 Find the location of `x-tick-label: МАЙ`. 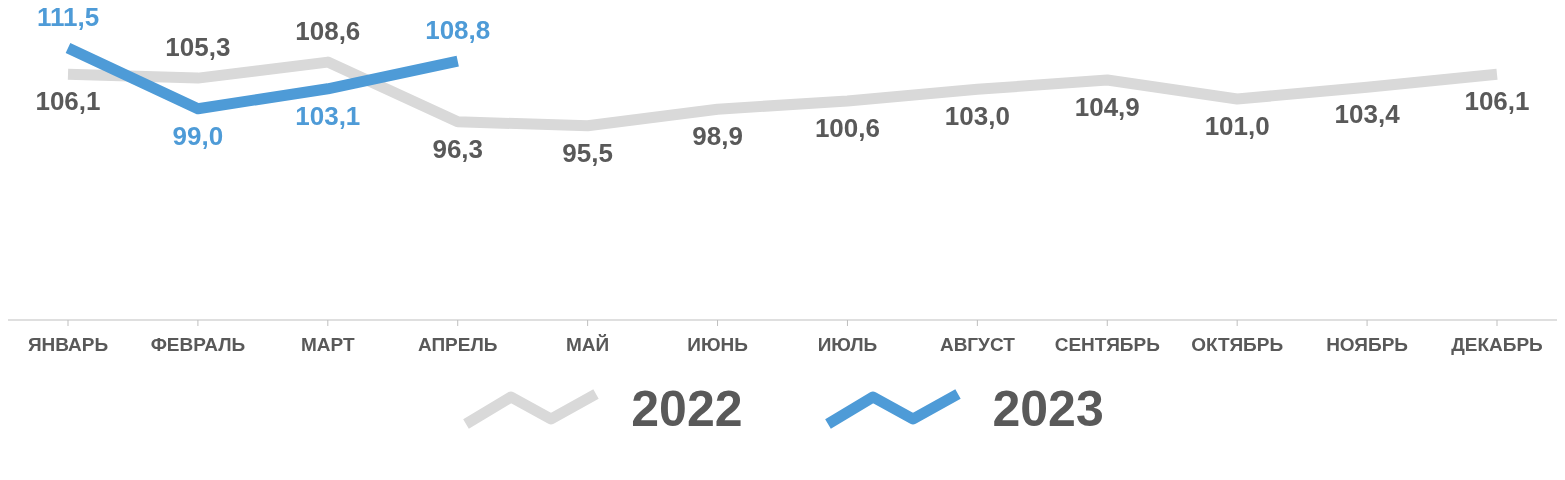

x-tick-label: МАЙ is located at coordinates (588, 345).